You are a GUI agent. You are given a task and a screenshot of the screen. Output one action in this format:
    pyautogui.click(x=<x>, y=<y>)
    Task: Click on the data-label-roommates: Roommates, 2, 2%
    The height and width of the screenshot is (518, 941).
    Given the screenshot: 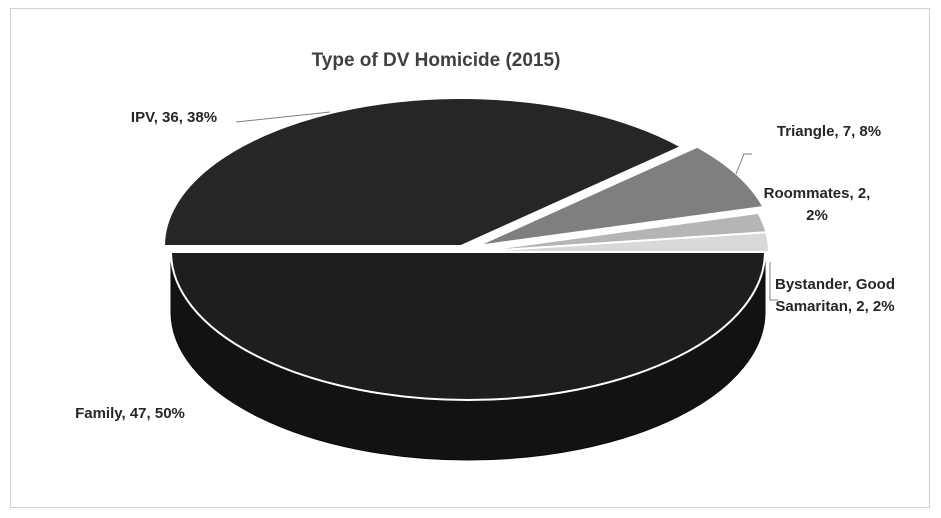 What is the action you would take?
    pyautogui.click(x=817, y=204)
    